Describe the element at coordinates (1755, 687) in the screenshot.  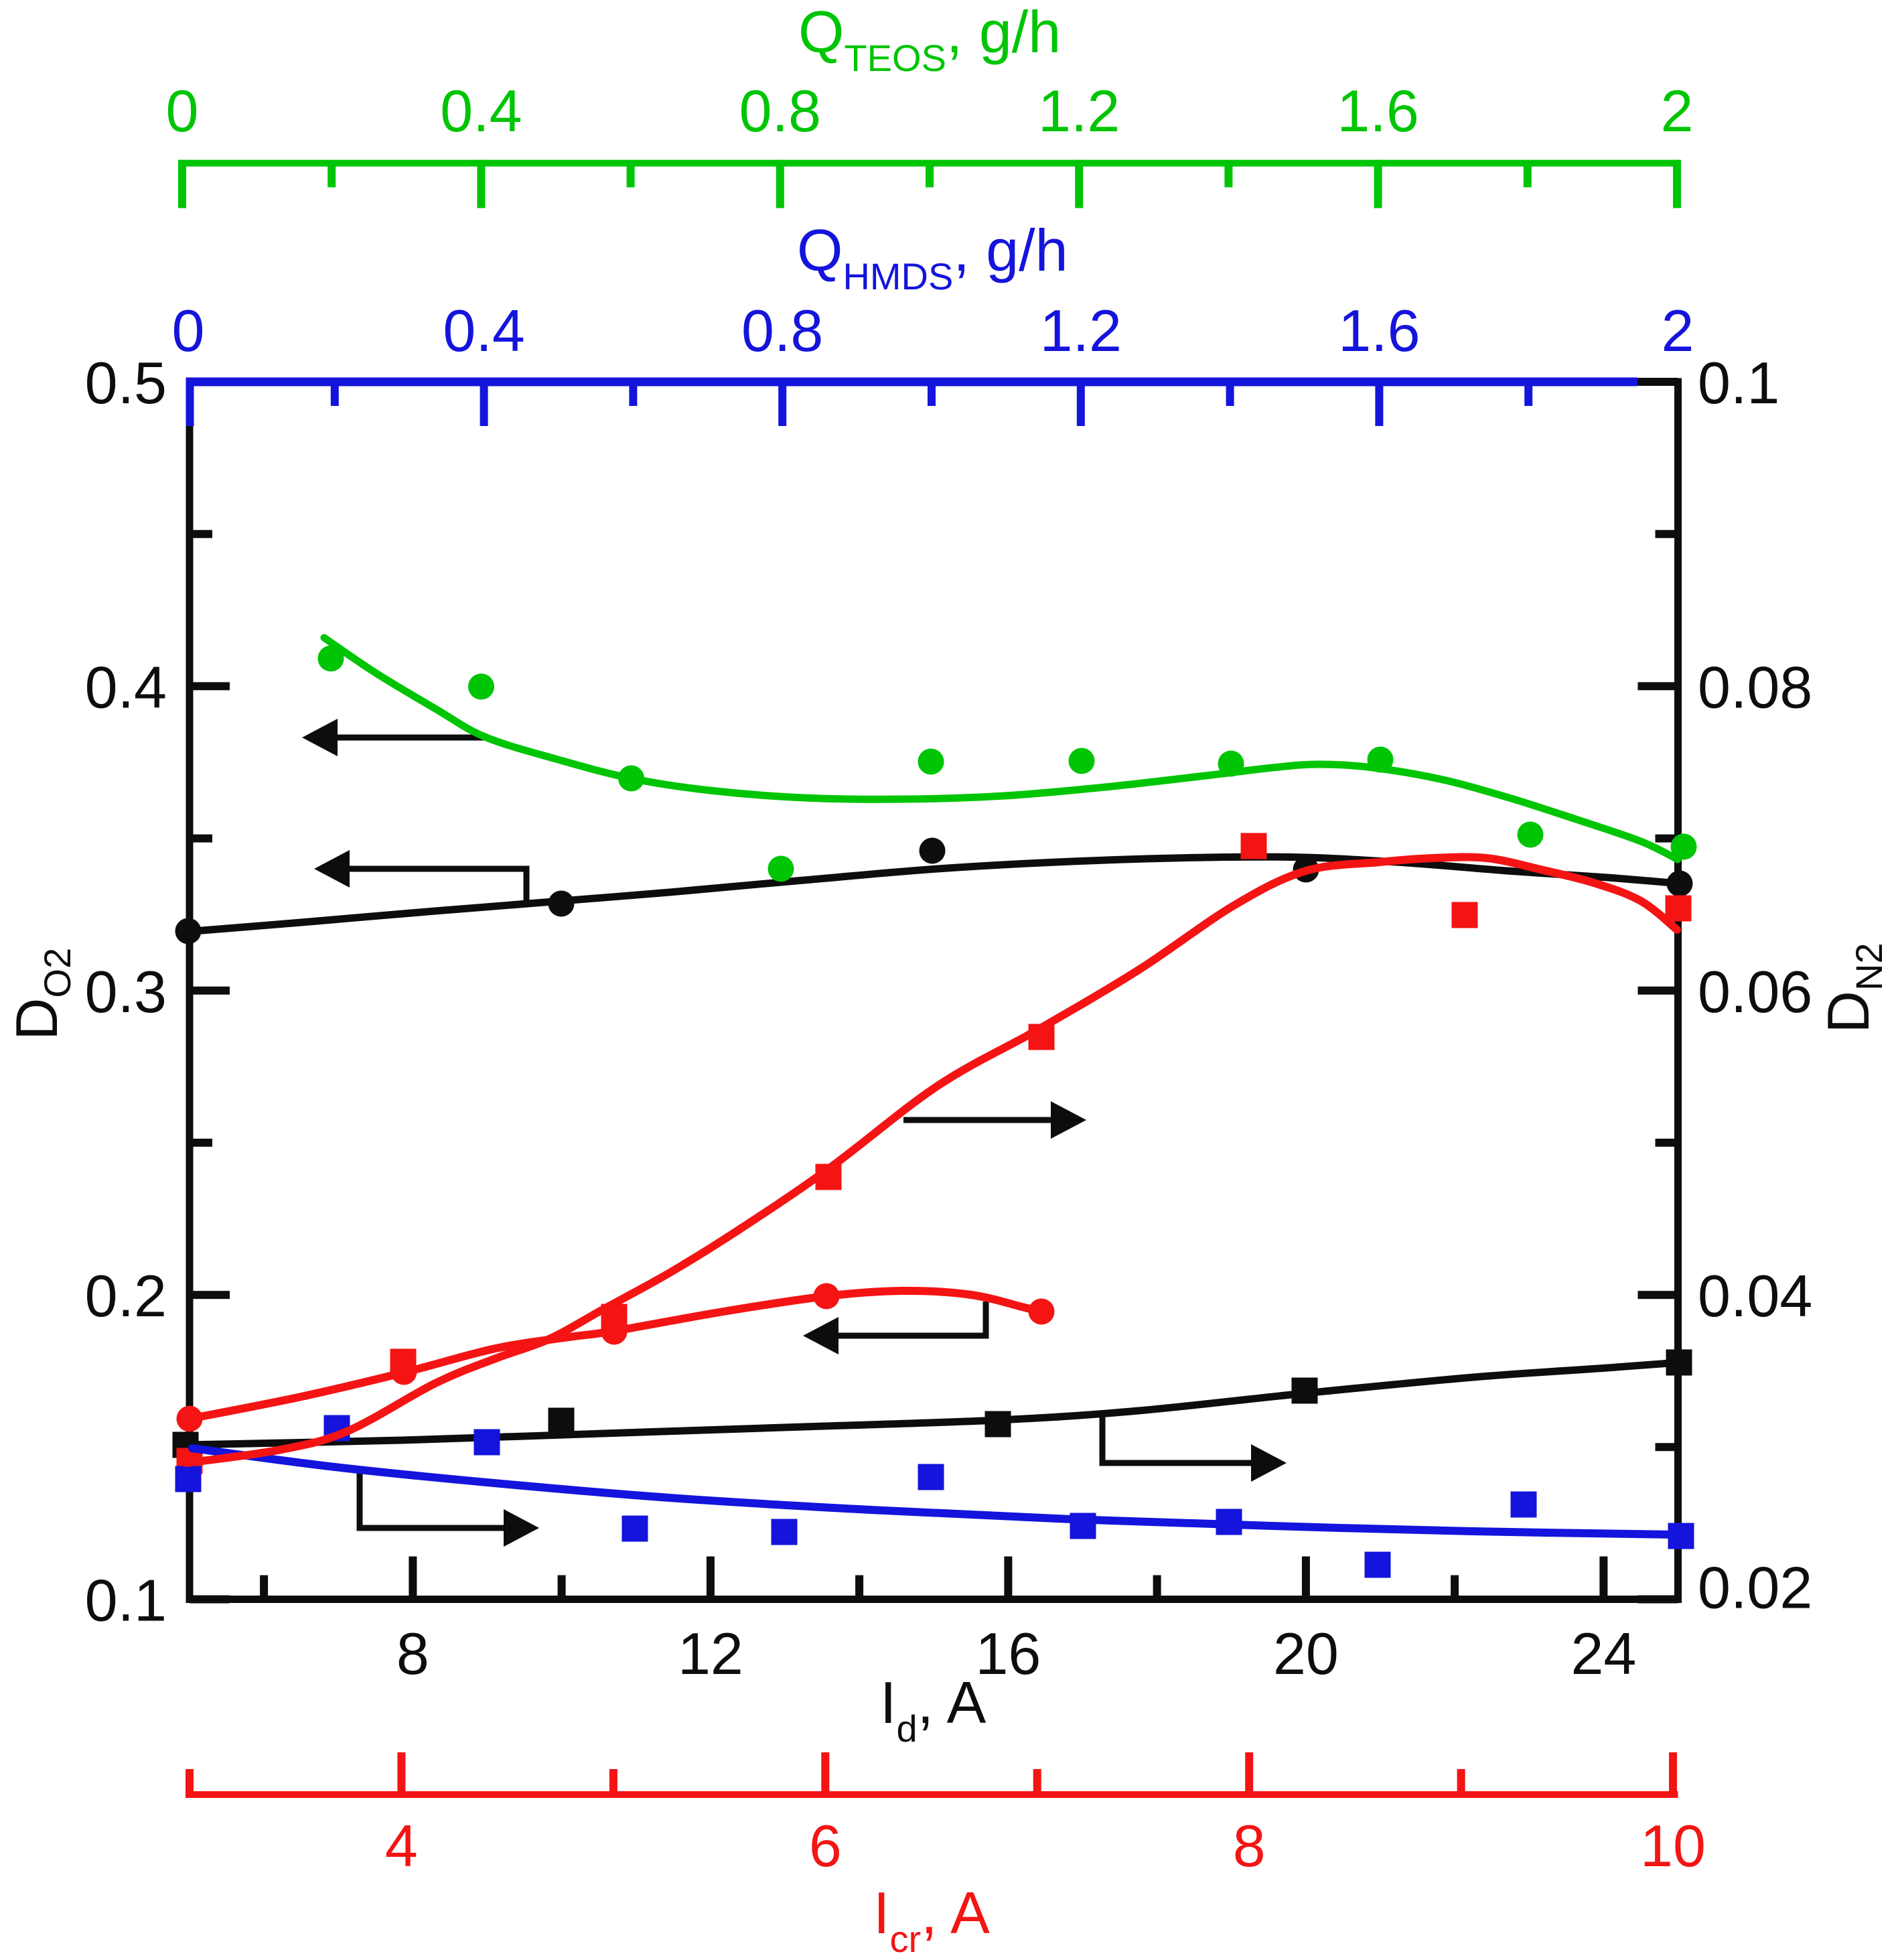
I see `svg-text: 0.08` at that location.